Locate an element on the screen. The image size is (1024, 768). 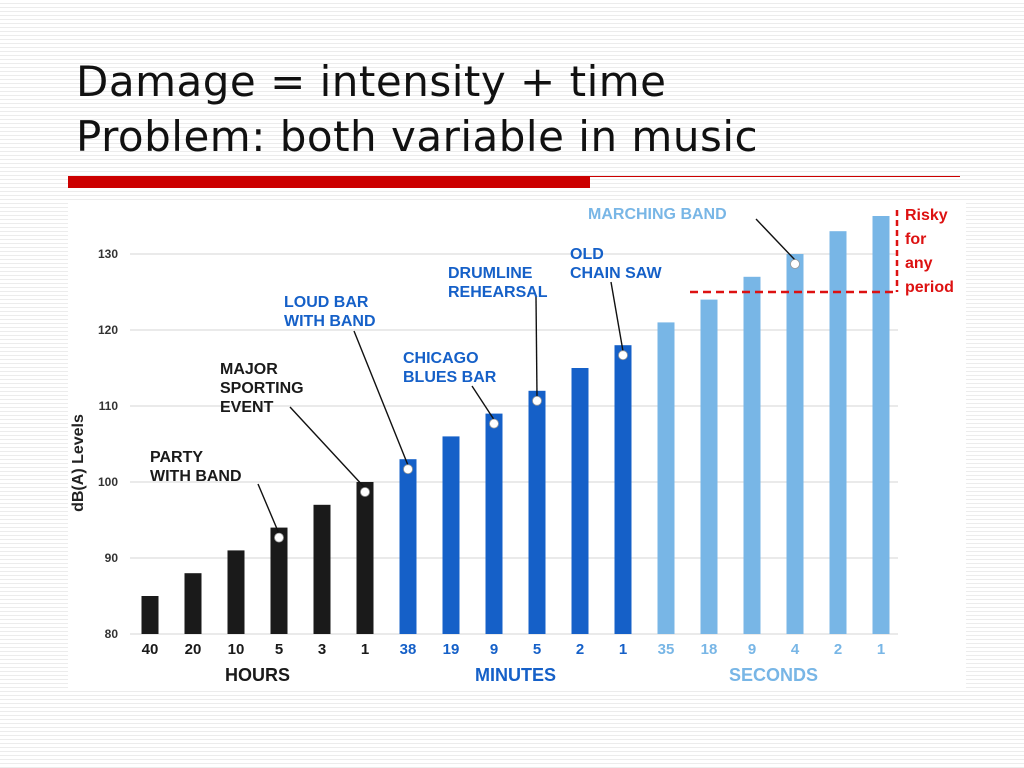
annotation-label: MAJOR SPORTING EVENT is located at coordinates (262, 388).